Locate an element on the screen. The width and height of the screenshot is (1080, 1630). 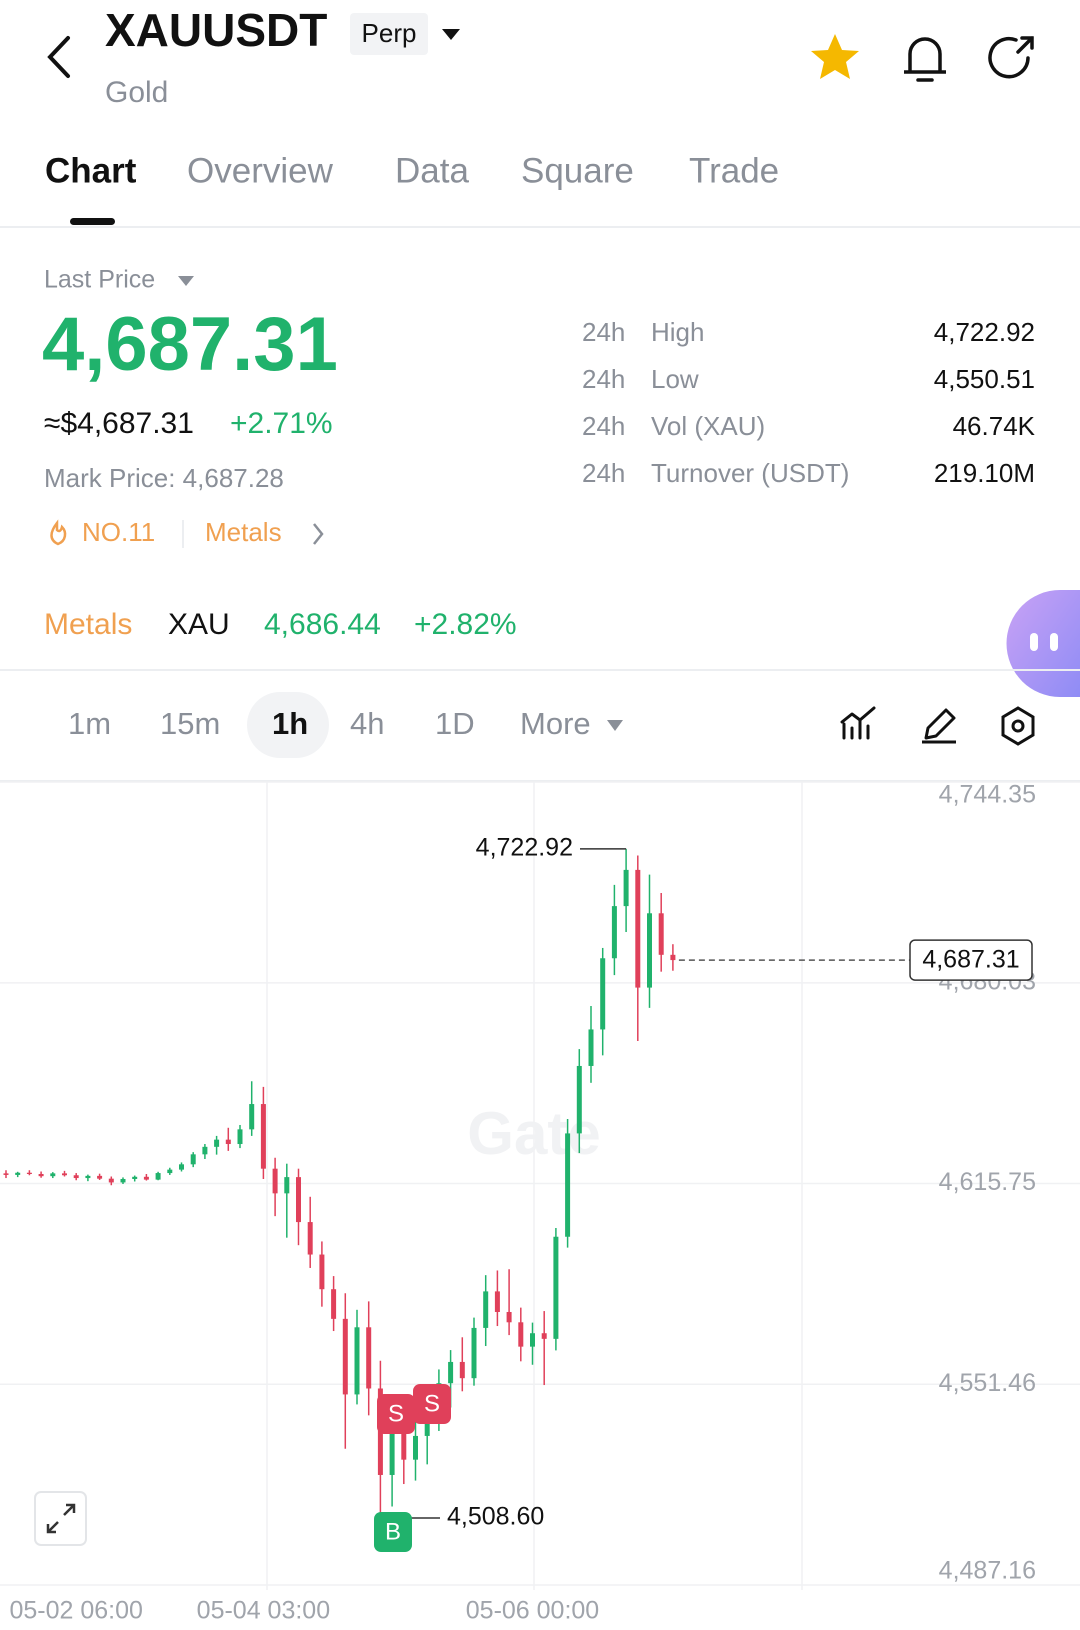
asset-name: Gold is located at coordinates (136, 92).